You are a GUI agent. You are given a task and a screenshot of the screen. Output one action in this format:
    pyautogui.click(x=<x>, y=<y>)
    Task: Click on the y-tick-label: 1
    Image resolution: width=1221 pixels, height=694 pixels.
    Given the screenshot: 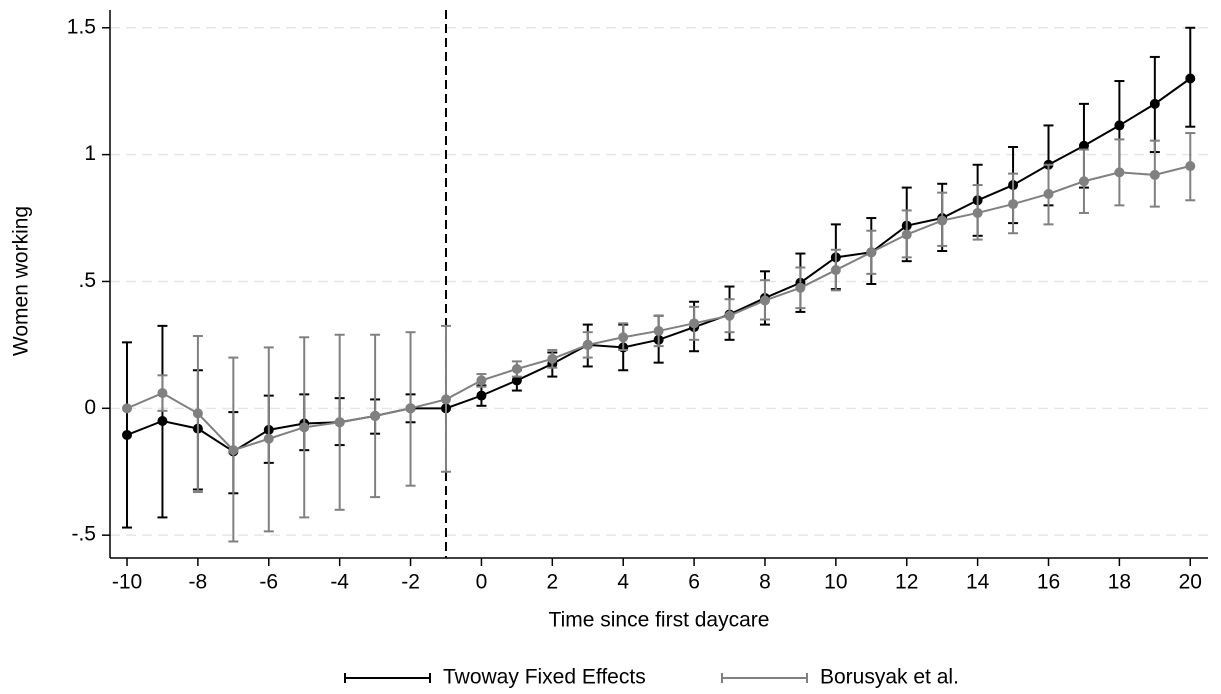 What is the action you would take?
    pyautogui.click(x=90, y=153)
    